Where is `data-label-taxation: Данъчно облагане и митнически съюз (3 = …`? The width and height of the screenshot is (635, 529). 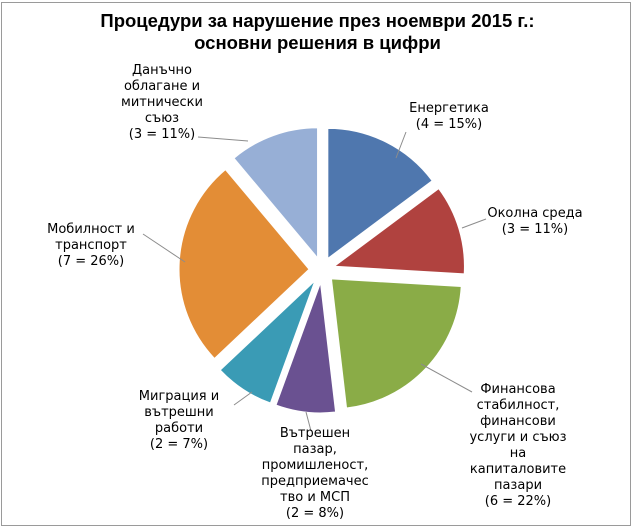 data-label-taxation: Данъчно облагане и митнически съюз (3 = … is located at coordinates (162, 102).